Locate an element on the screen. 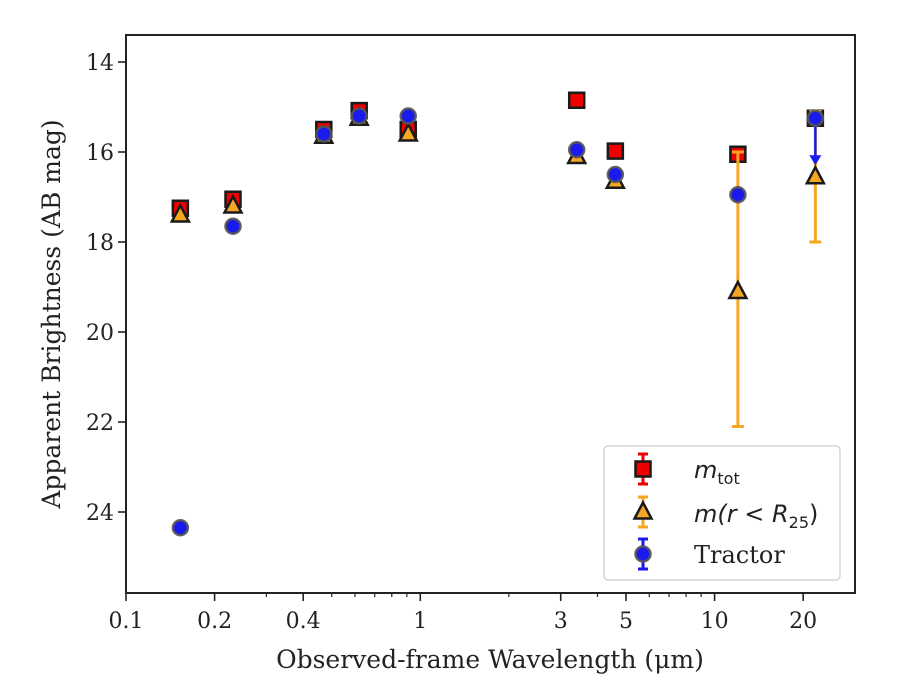 The width and height of the screenshot is (900, 700). legend-mr25-label: m(r < R25) is located at coordinates (756, 516).